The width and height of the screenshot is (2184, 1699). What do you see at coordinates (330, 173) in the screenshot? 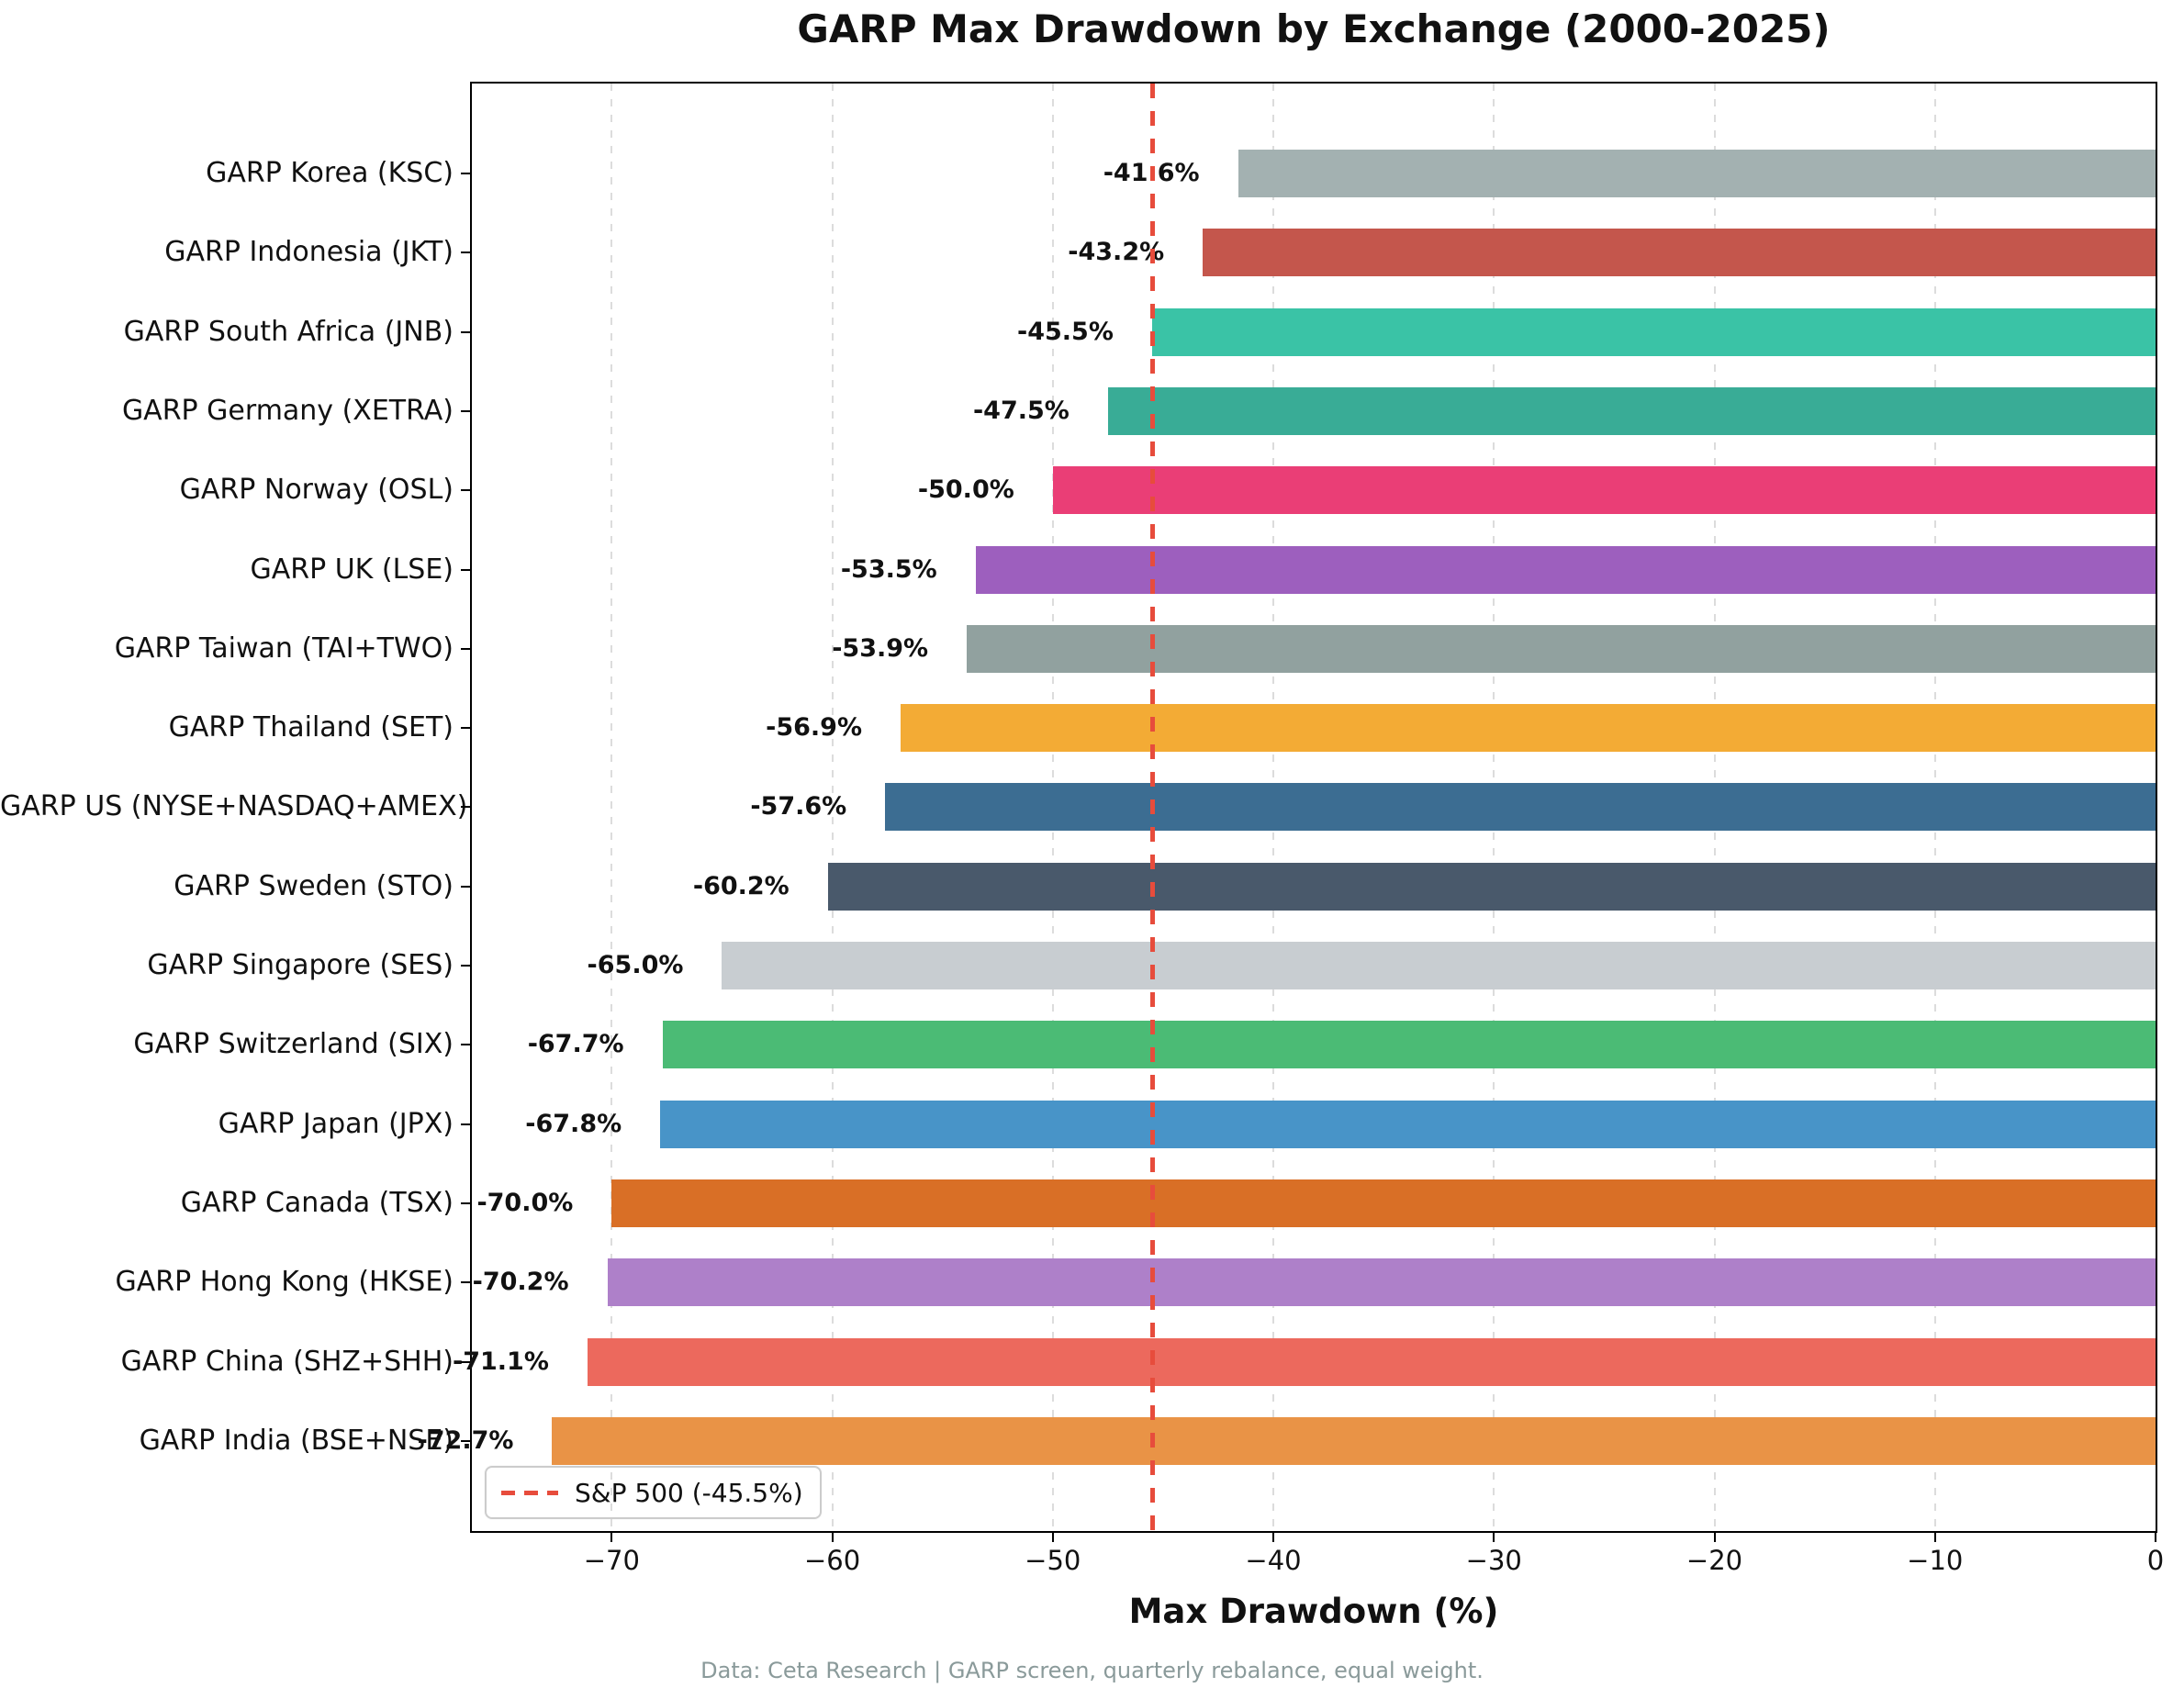
I see `y-axis-label: GARP Korea (KSC)` at bounding box center [330, 173].